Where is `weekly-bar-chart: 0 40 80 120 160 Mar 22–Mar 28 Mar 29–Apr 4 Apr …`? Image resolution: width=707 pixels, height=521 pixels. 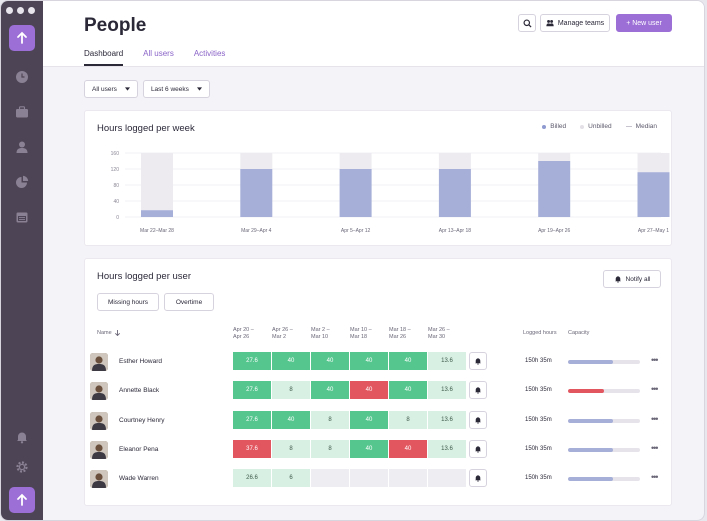 weekly-bar-chart: 0 40 80 120 160 Mar 22–Mar 28 Mar 29–Apr 4 Apr … is located at coordinates (390, 192).